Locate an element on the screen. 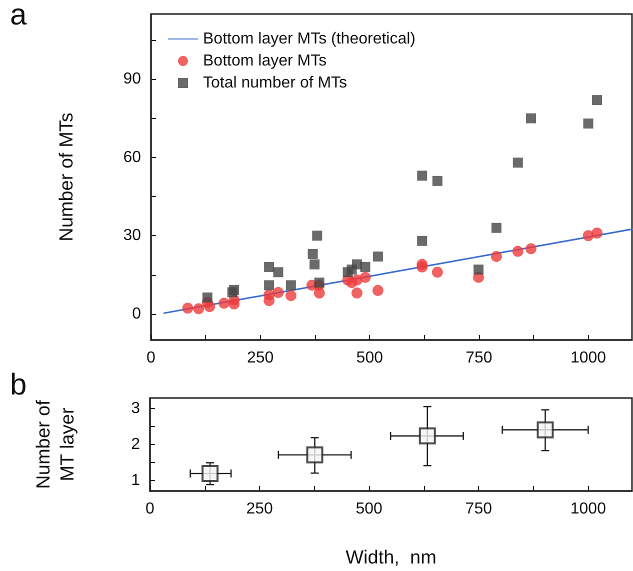 The image size is (633, 571). y-tick-label: 90 is located at coordinates (132, 79).